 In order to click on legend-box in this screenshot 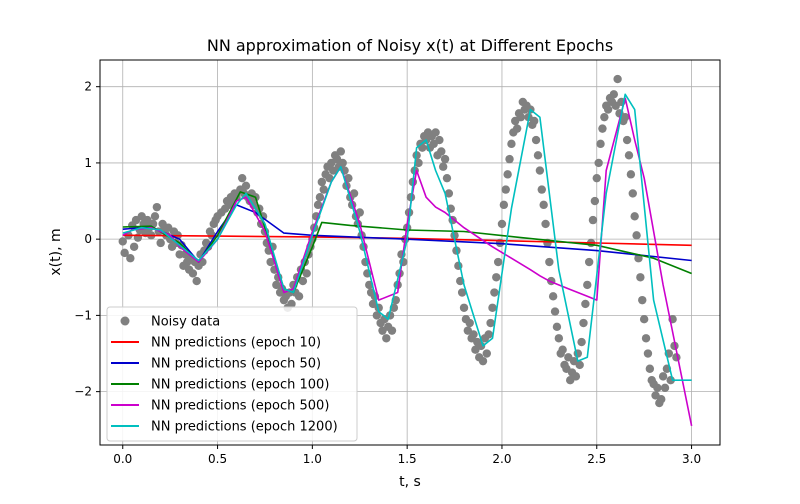, I will do `click(232, 374)`.